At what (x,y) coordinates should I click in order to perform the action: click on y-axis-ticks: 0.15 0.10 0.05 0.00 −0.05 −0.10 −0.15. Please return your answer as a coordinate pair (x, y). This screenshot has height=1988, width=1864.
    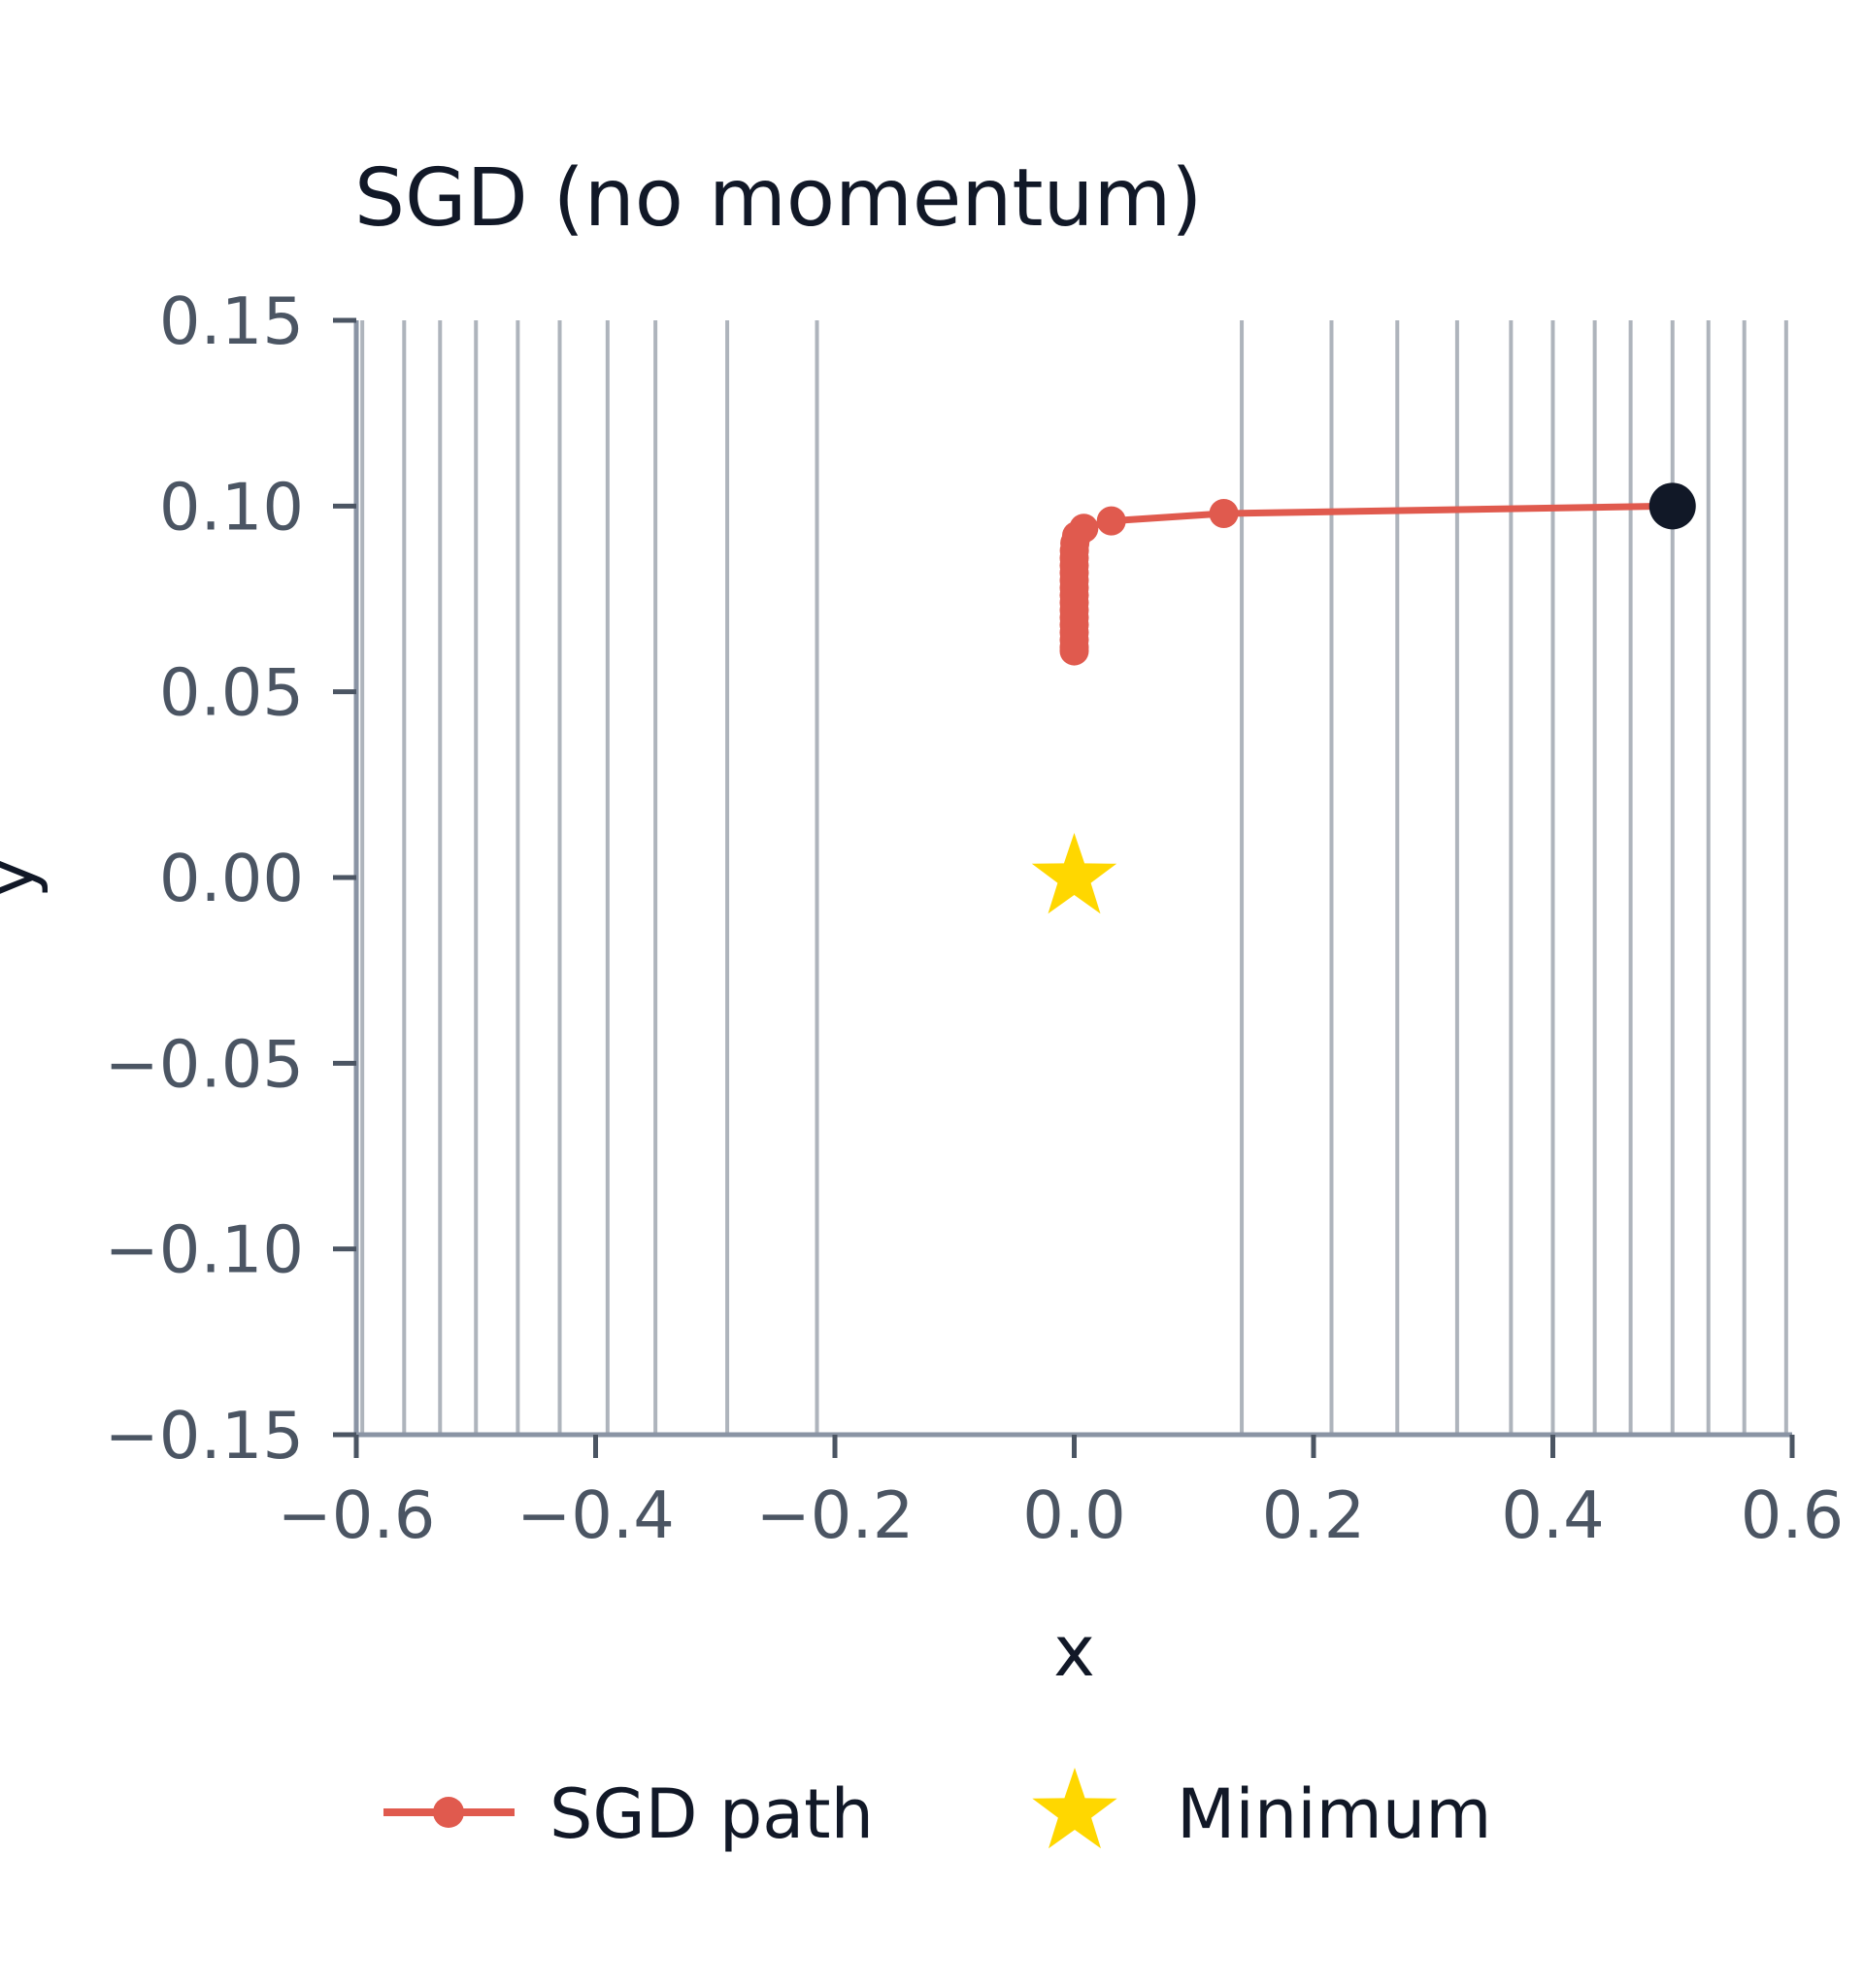
    Looking at the image, I should click on (230, 878).